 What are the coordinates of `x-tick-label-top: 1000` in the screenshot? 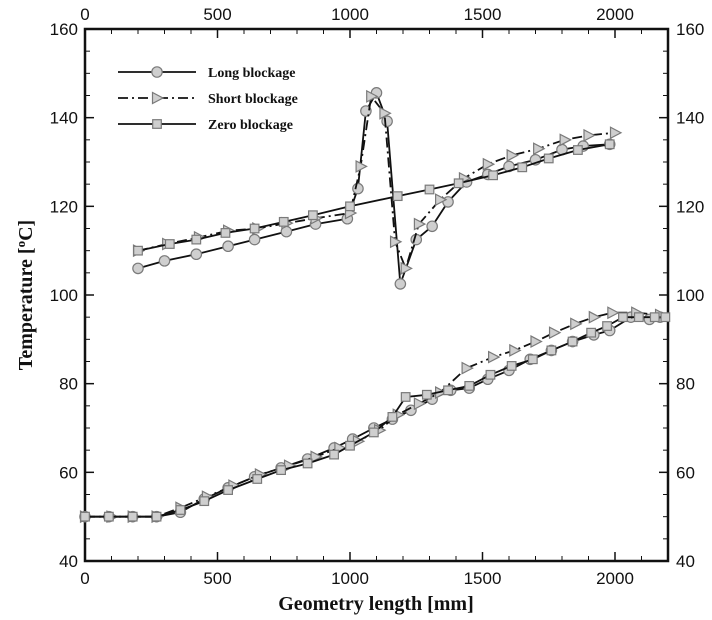 It's located at (350, 14).